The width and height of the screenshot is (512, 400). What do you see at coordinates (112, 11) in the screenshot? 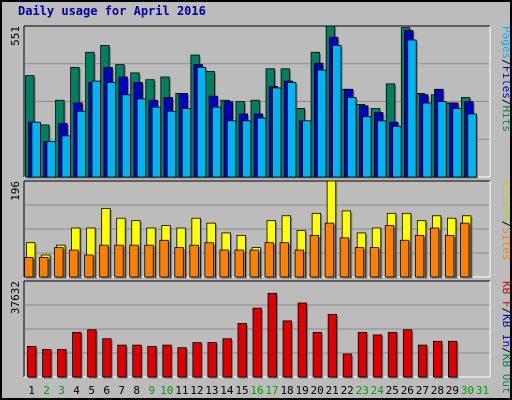
I see `chart-title: Daily usage for April 2016` at bounding box center [112, 11].